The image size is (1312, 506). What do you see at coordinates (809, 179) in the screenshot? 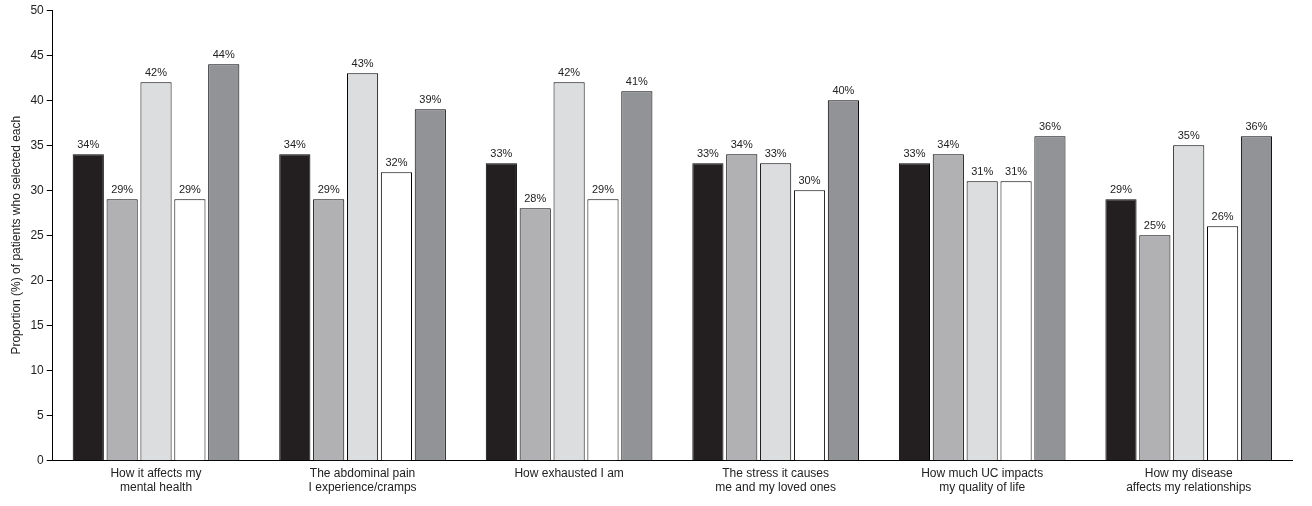
I see `data-label: 30%` at bounding box center [809, 179].